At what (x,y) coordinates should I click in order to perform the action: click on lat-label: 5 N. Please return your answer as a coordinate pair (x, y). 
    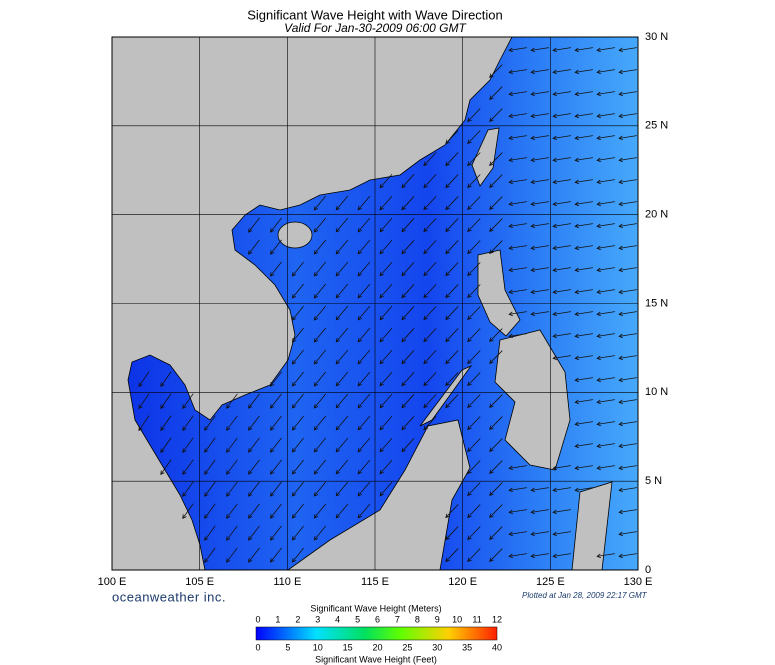
    Looking at the image, I should click on (653, 481).